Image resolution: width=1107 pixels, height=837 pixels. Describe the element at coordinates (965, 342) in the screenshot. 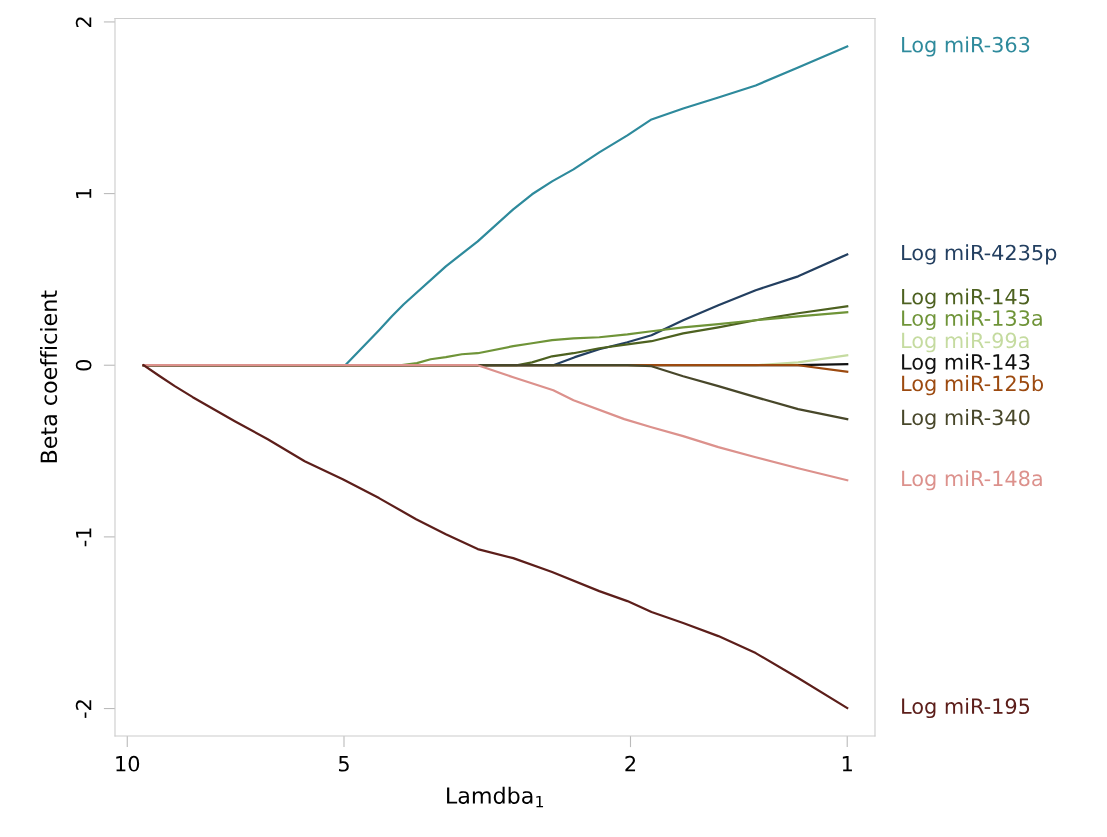

I see `text: Log miR-99a` at that location.